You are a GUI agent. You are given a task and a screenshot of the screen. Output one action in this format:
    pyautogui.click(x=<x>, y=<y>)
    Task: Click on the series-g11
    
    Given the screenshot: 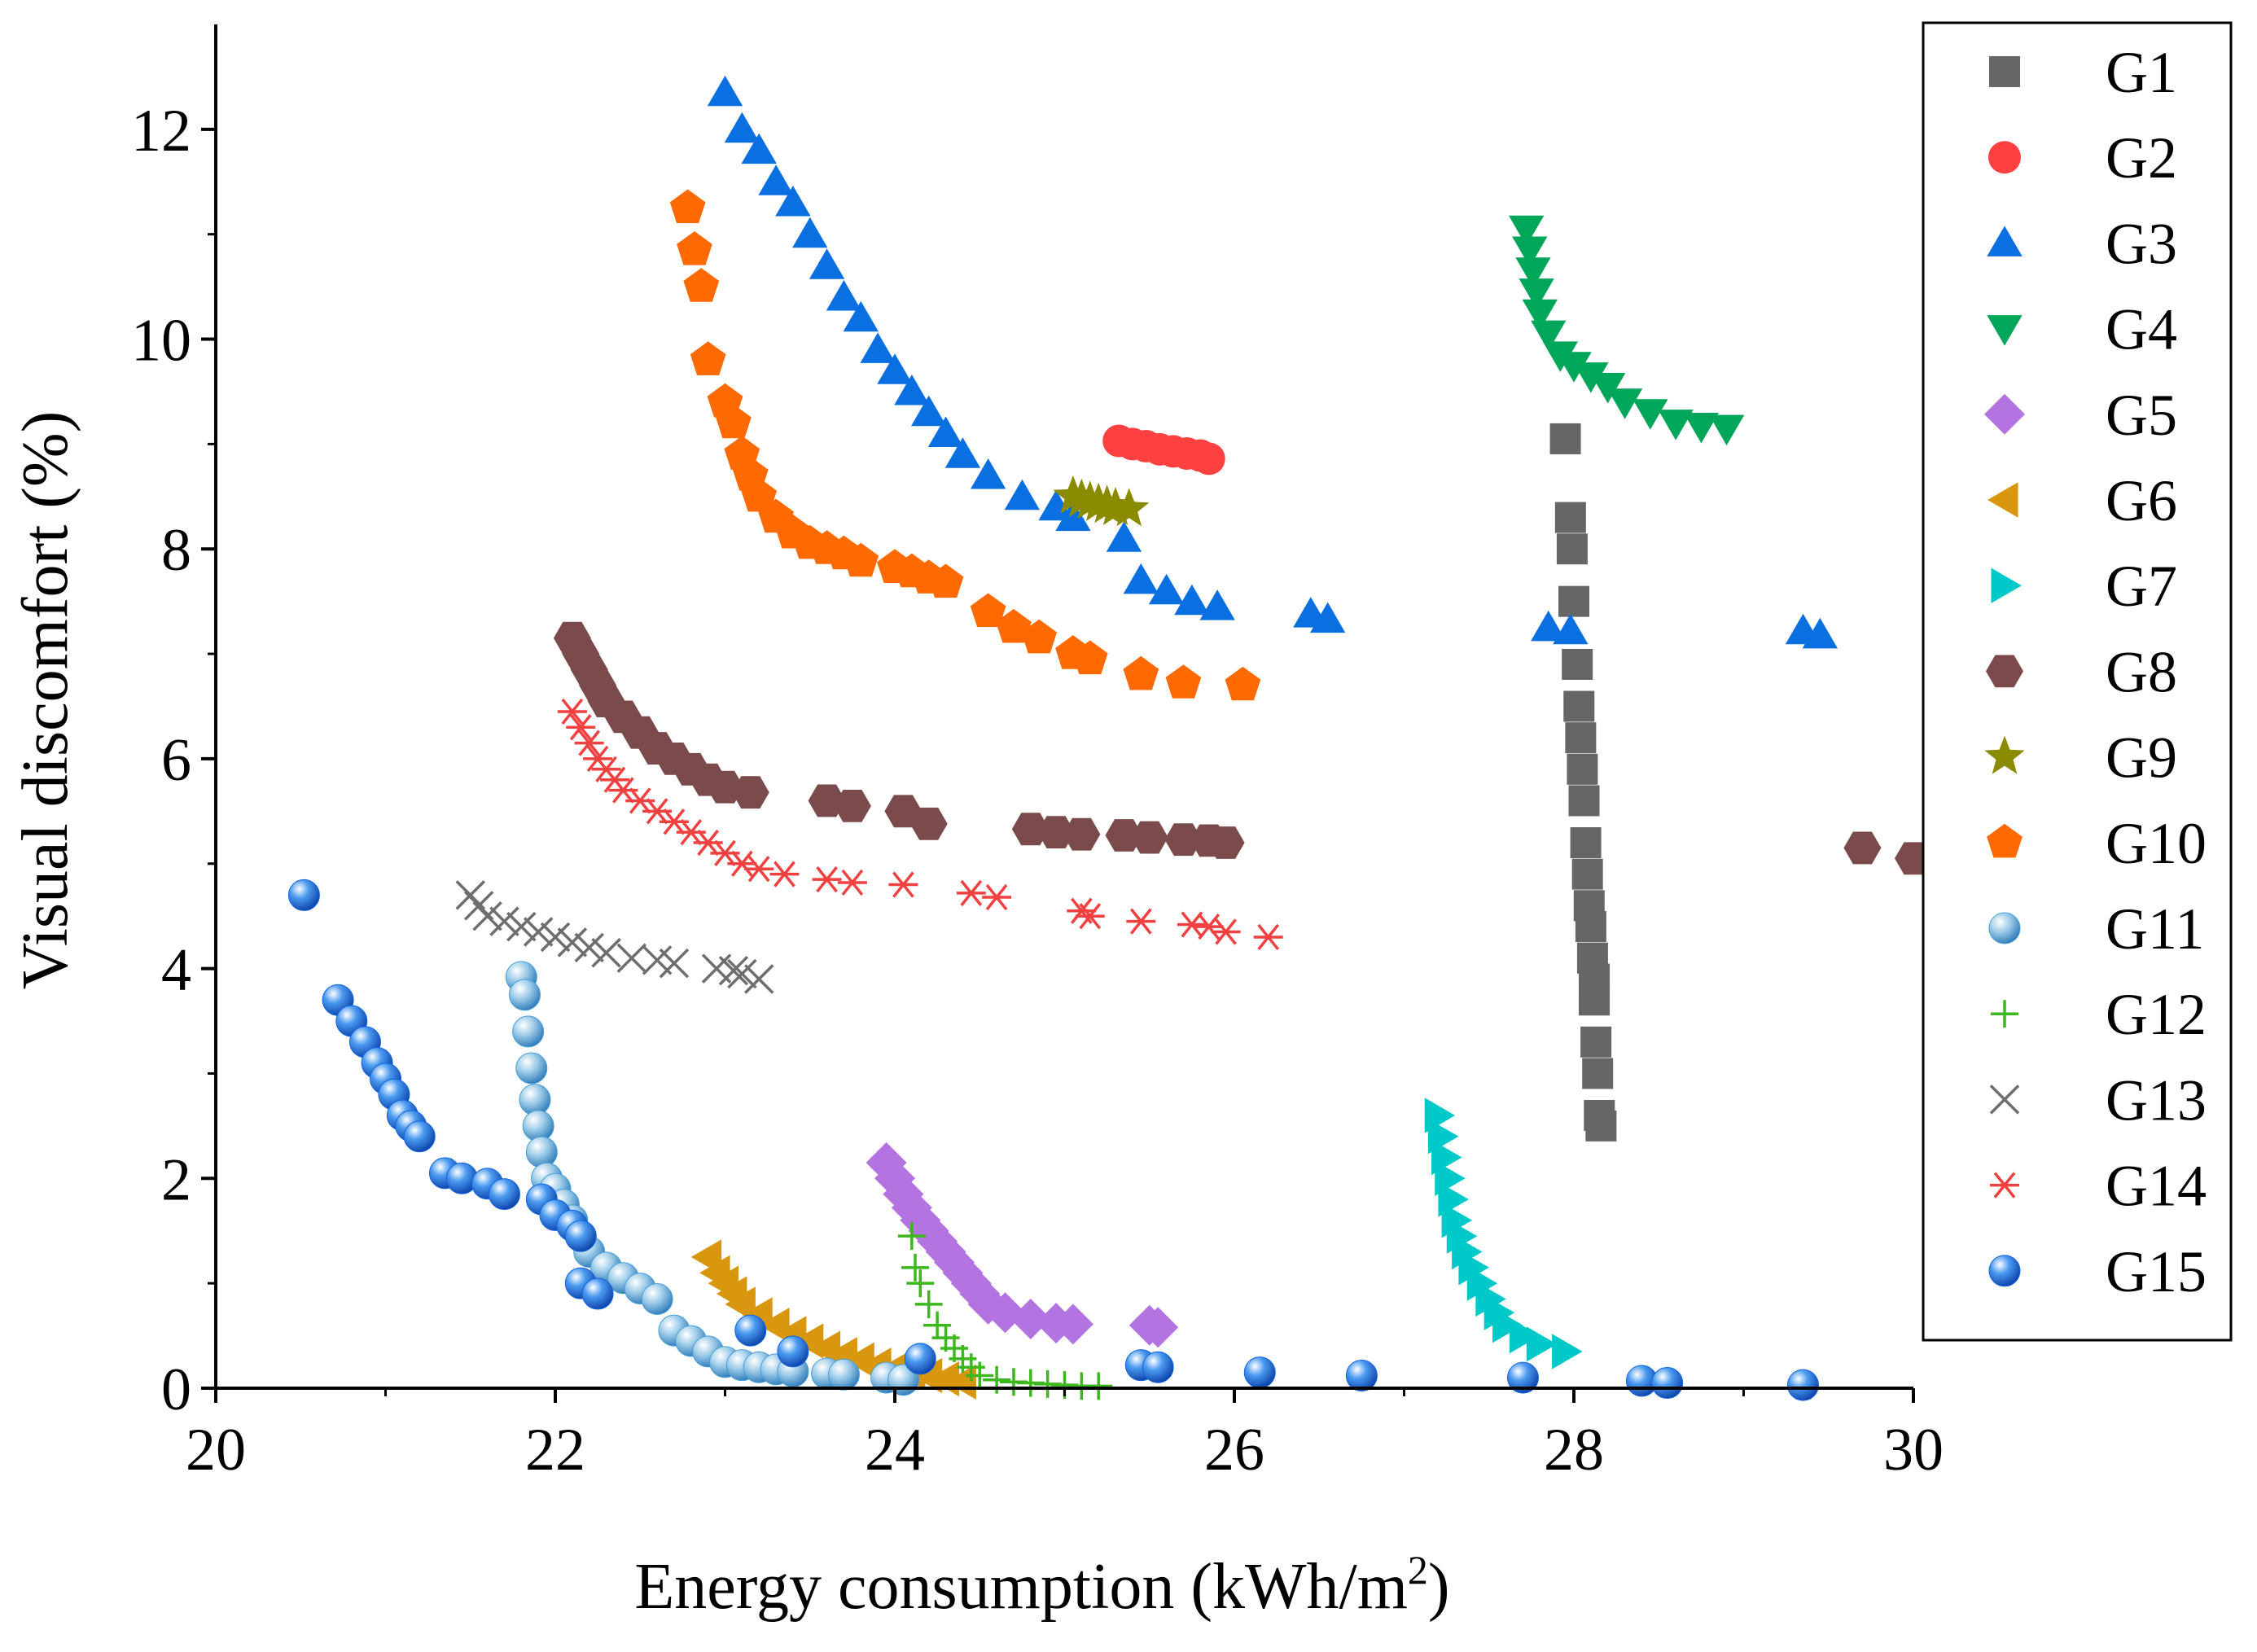 What is the action you would take?
    pyautogui.click(x=712, y=1178)
    